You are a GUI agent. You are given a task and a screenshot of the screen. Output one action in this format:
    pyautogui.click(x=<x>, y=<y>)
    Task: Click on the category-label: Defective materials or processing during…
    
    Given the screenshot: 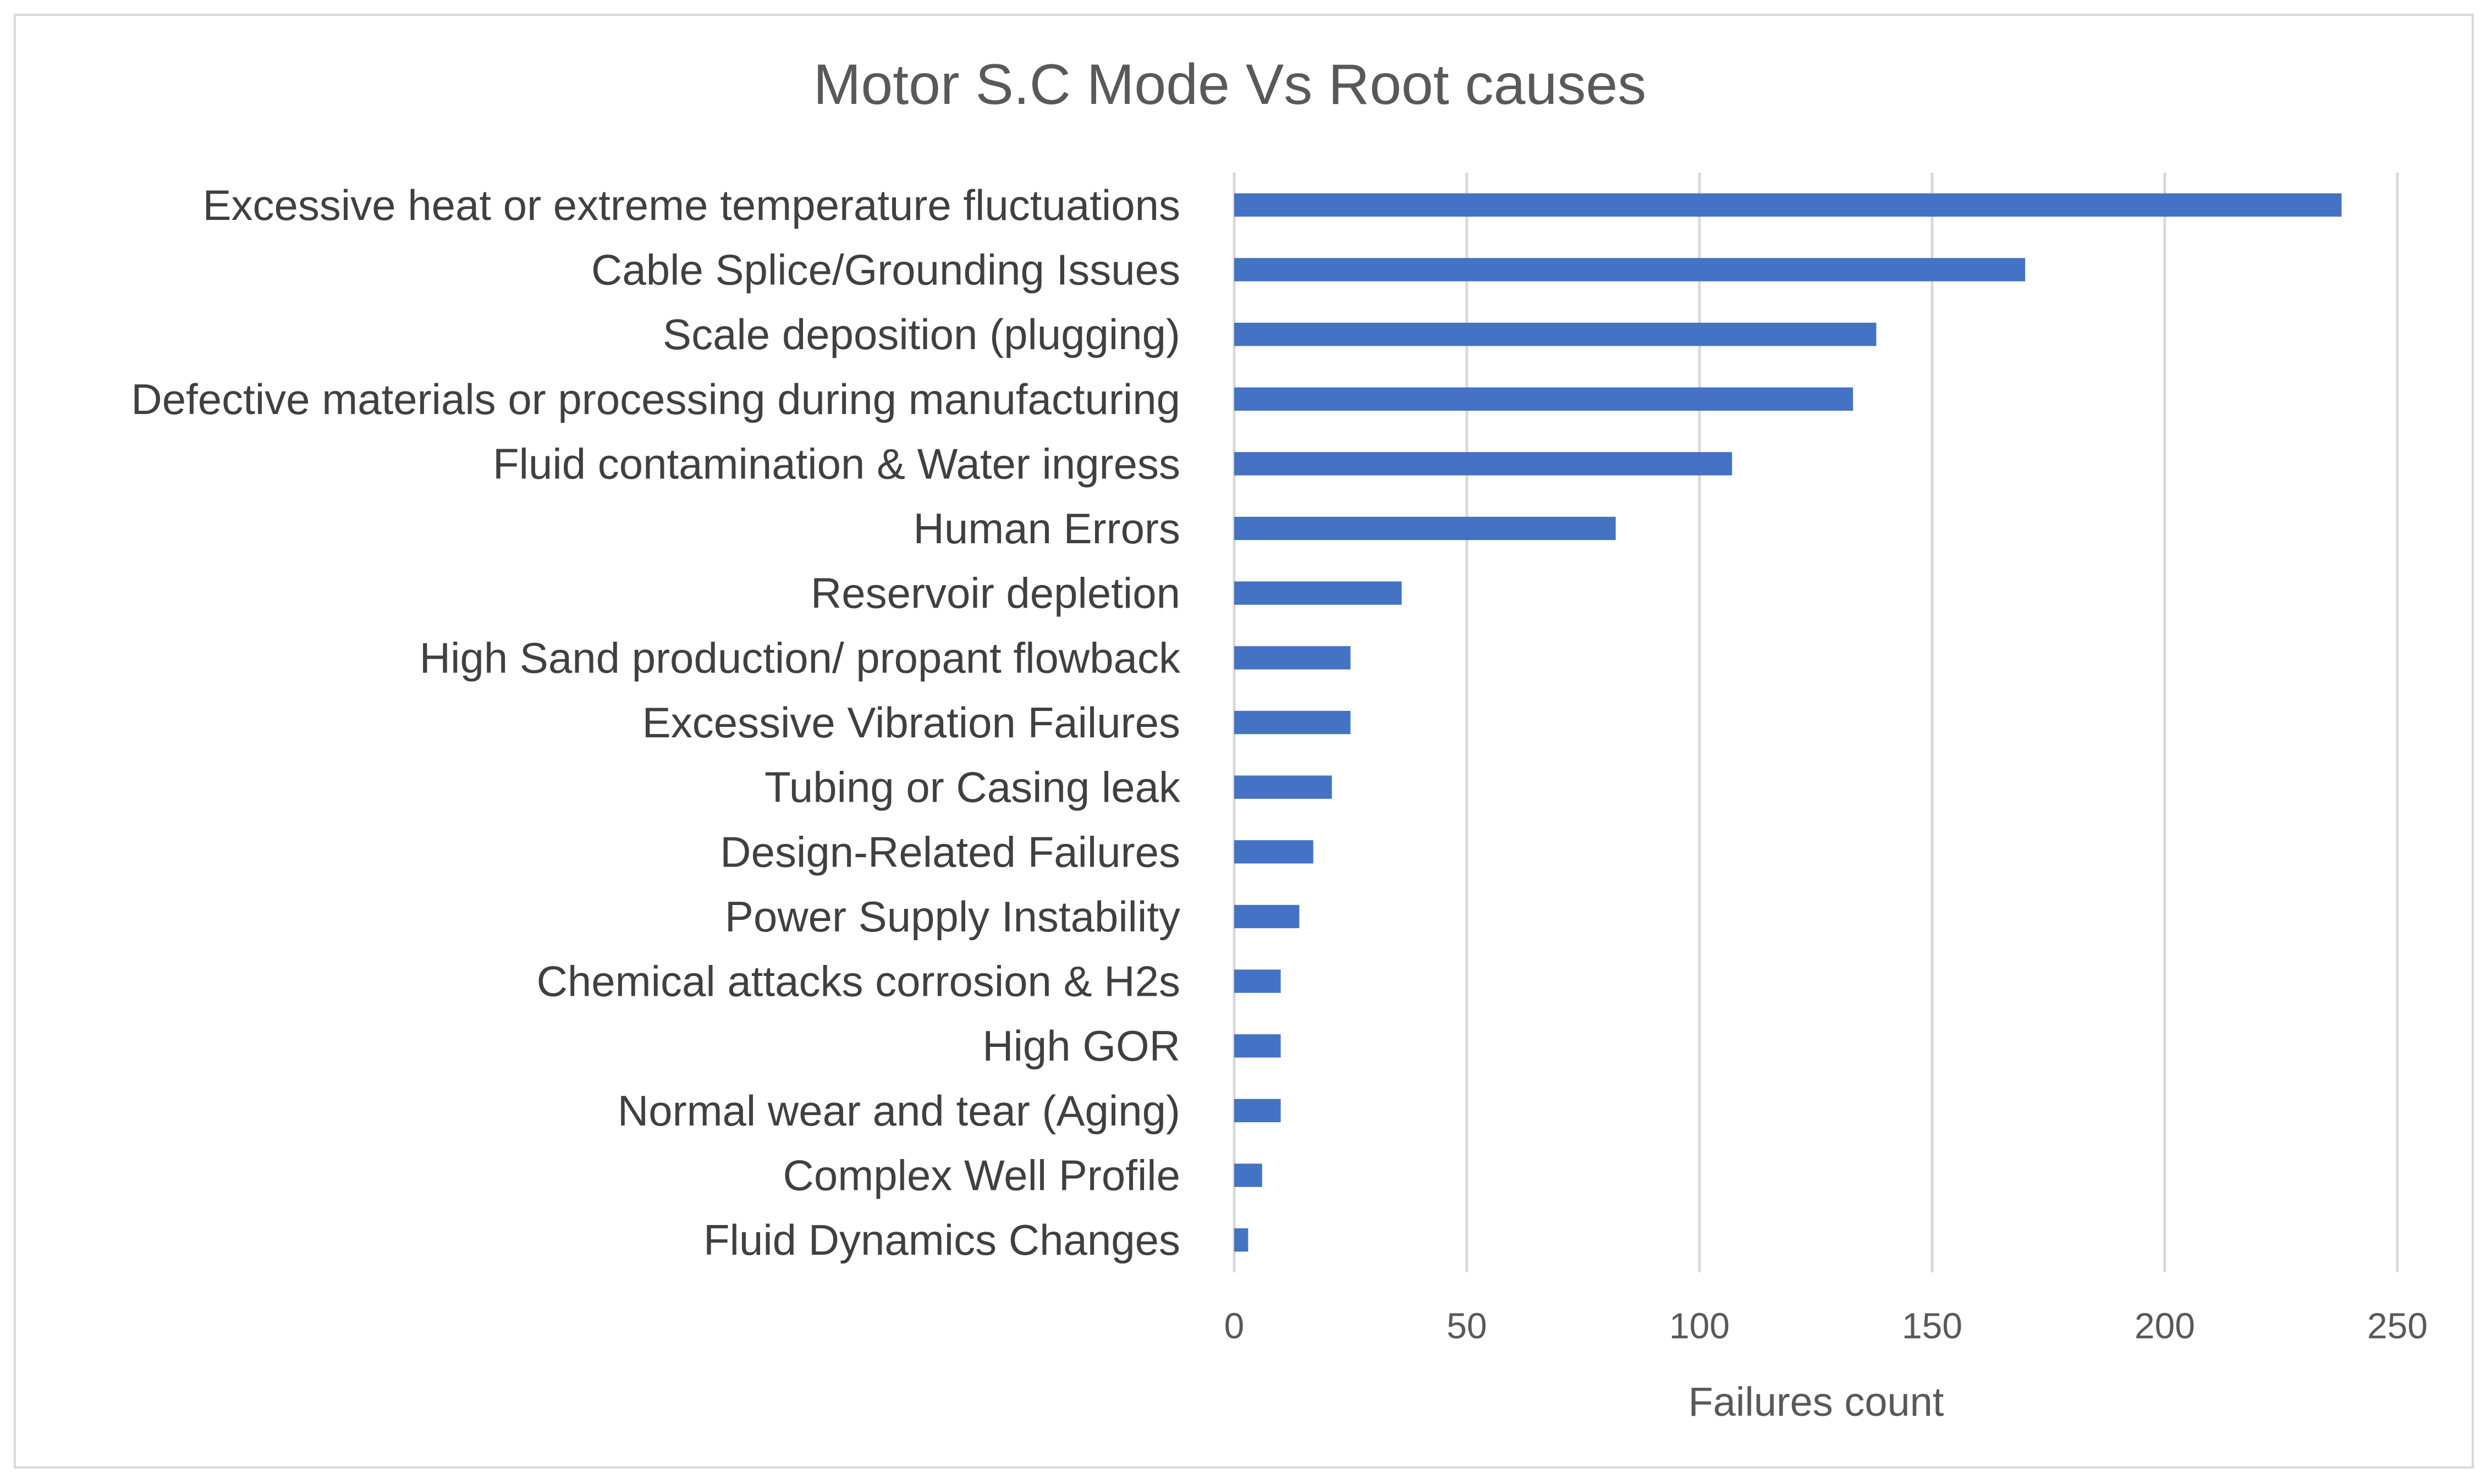 What is the action you would take?
    pyautogui.click(x=655, y=399)
    